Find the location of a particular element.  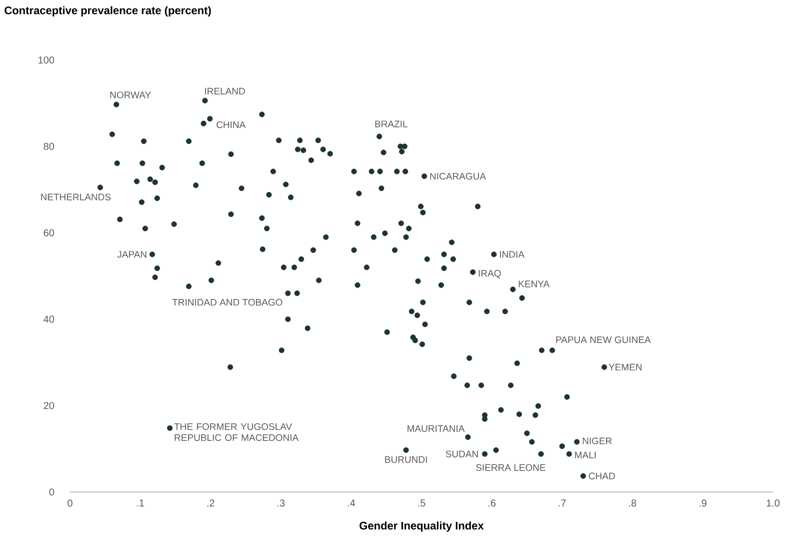

annotation: TRINIDAD AND TOBAGO is located at coordinates (227, 302).